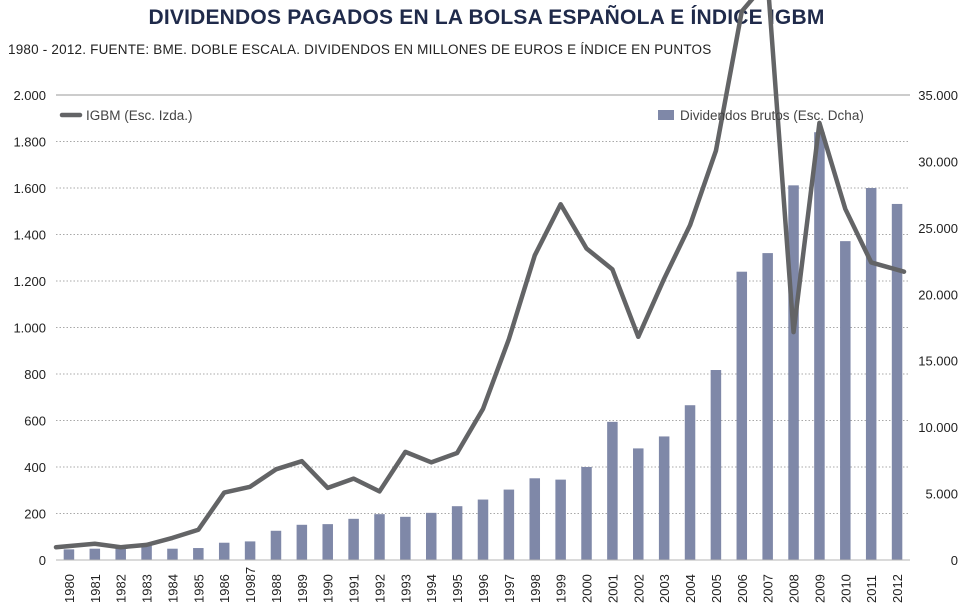 The image size is (973, 610). What do you see at coordinates (938, 161) in the screenshot?
I see `y-right-tick-label: 30.000` at bounding box center [938, 161].